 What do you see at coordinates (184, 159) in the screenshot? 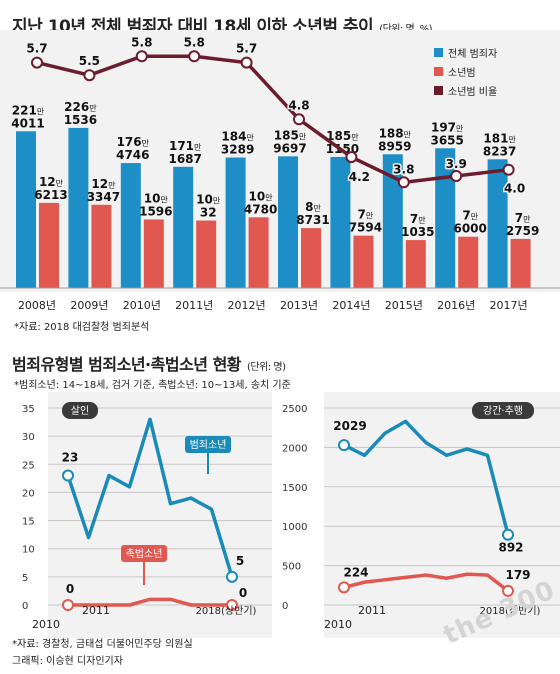
I see `bar-total-label-rest: 1687` at bounding box center [184, 159].